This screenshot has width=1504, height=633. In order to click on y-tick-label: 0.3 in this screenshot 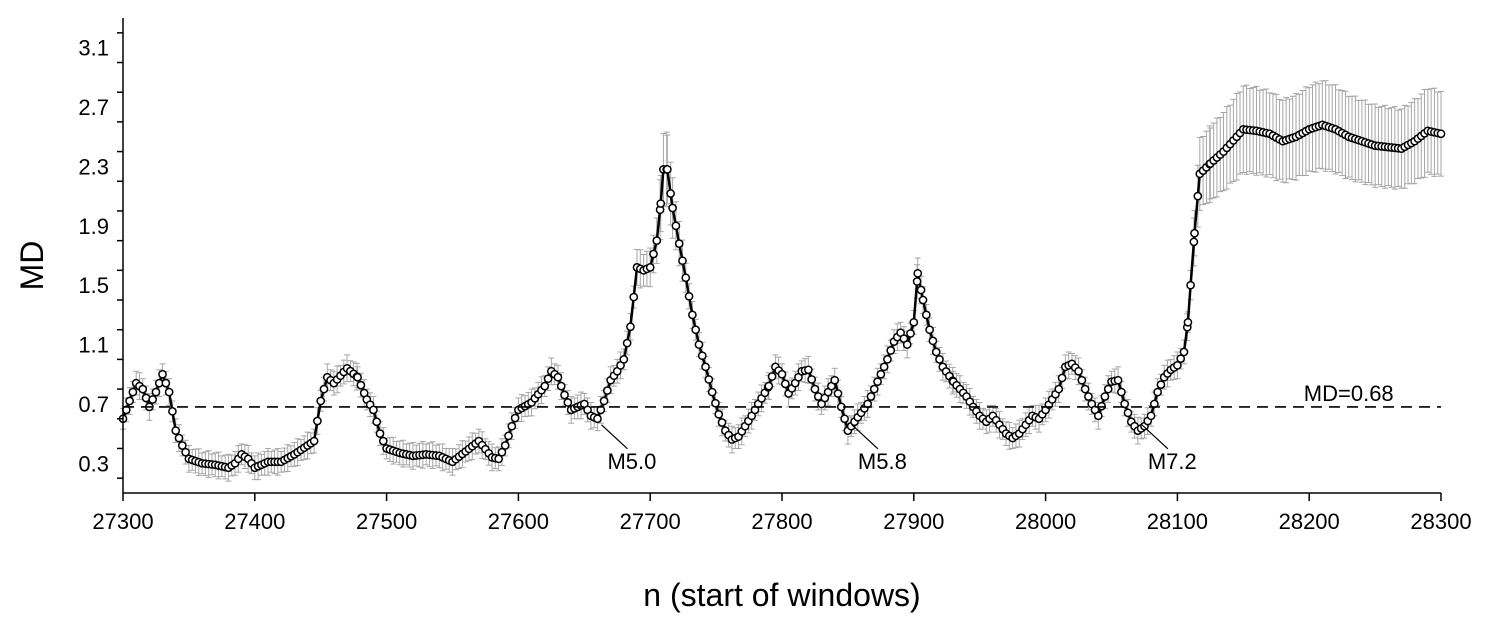, I will do `click(93, 463)`.